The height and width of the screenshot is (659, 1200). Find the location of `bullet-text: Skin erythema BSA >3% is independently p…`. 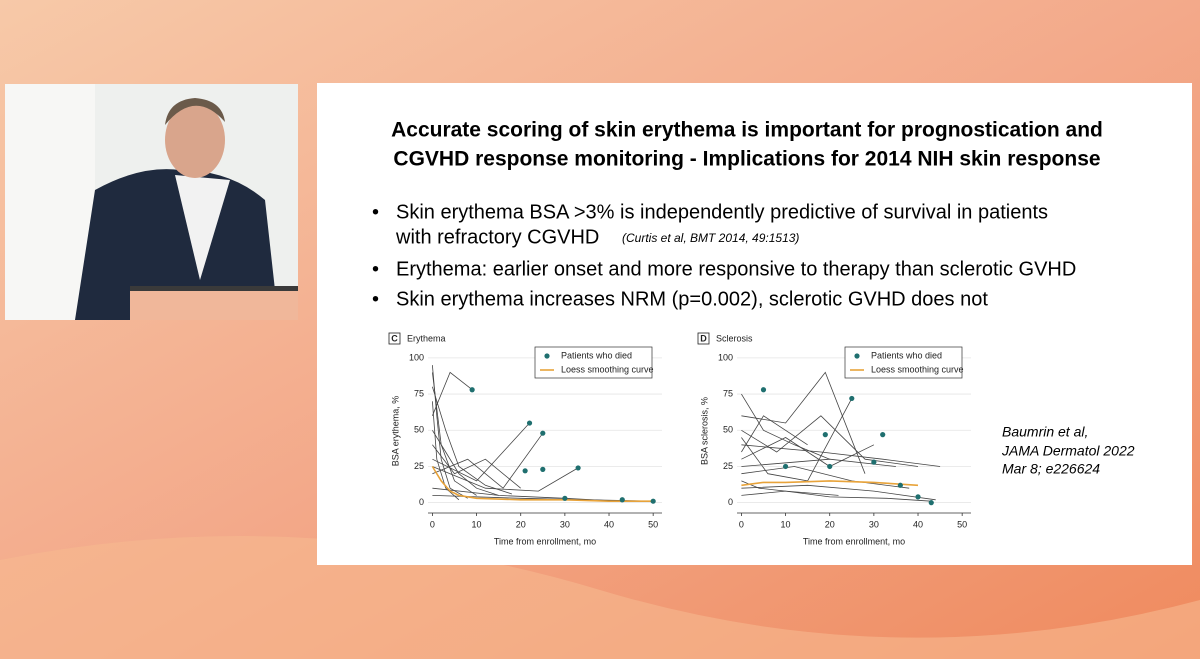

bullet-text: Skin erythema BSA >3% is independently p… is located at coordinates (722, 212).